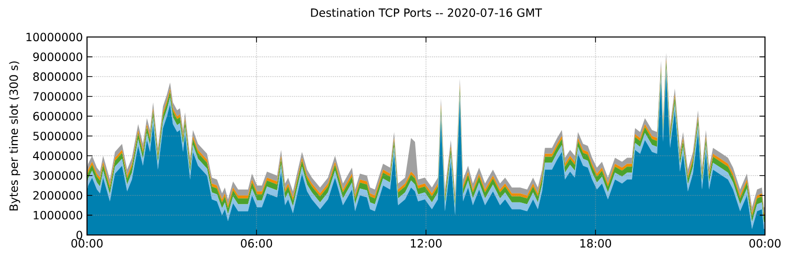 The image size is (786, 260). I want to click on chart-title: Destination TCP Ports -- 2020-07-16 GMT, so click(426, 12).